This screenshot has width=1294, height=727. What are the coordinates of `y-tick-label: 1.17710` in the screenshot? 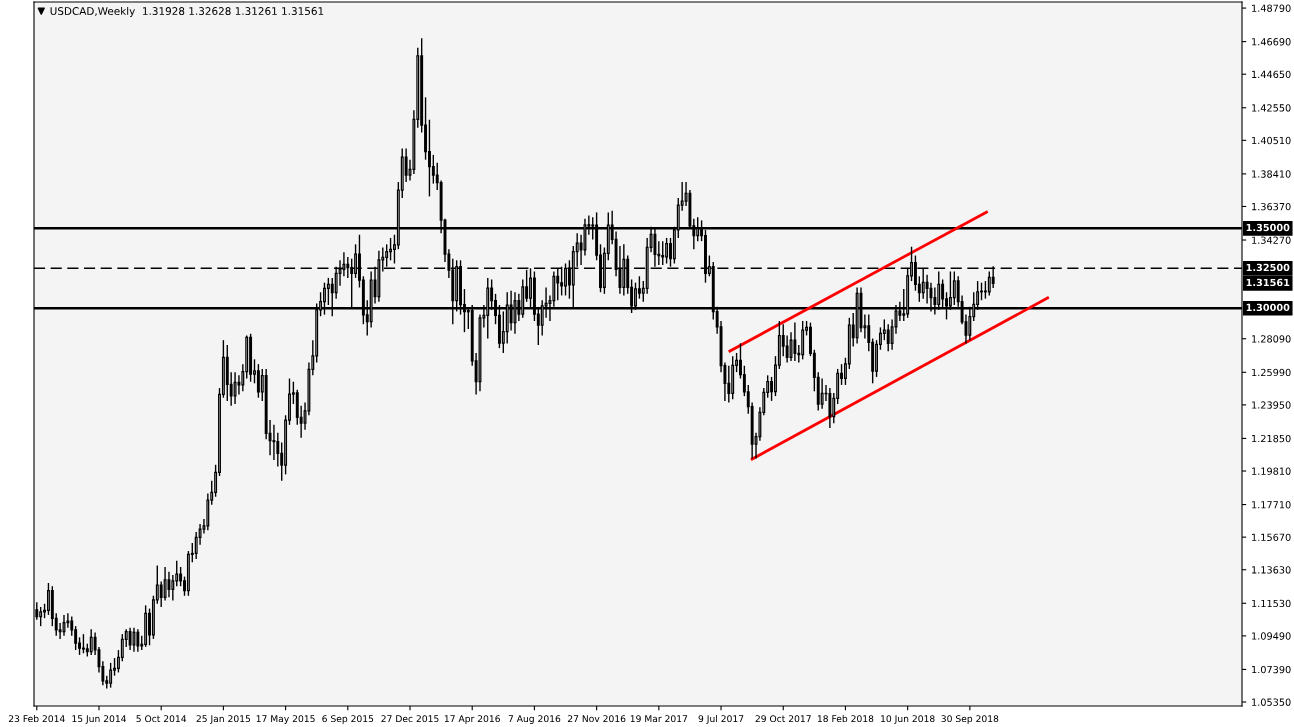 It's located at (1271, 505).